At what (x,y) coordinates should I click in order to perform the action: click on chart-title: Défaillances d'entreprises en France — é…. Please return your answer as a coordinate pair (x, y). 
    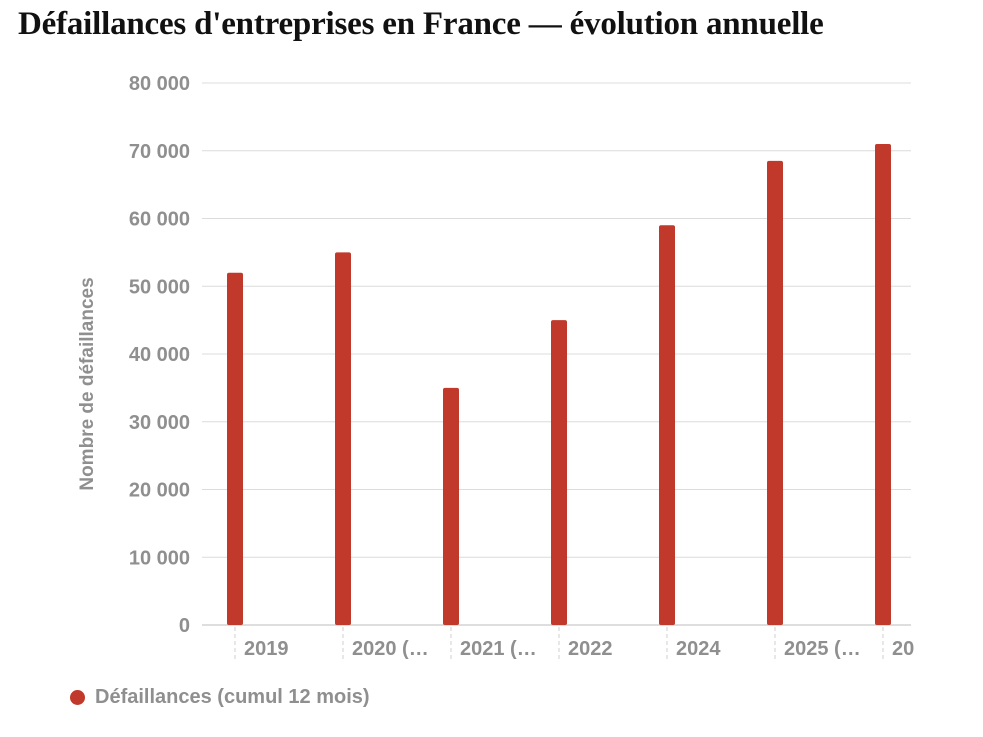
    Looking at the image, I should click on (421, 24).